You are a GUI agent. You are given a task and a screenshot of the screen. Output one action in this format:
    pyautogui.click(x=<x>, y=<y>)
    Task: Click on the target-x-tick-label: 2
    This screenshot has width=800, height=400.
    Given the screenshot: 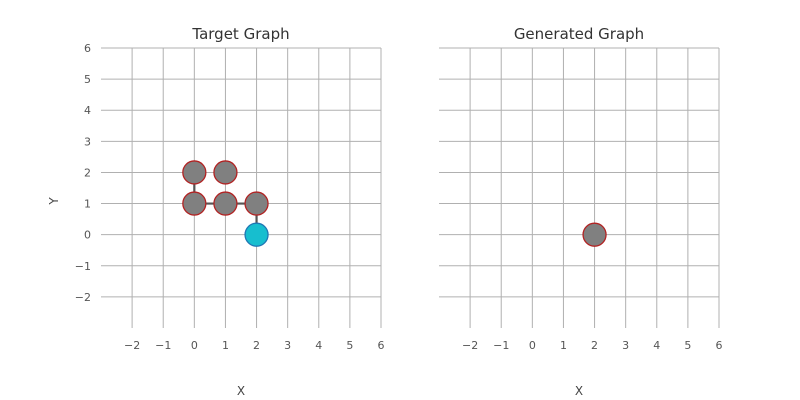 What is the action you would take?
    pyautogui.click(x=256, y=345)
    